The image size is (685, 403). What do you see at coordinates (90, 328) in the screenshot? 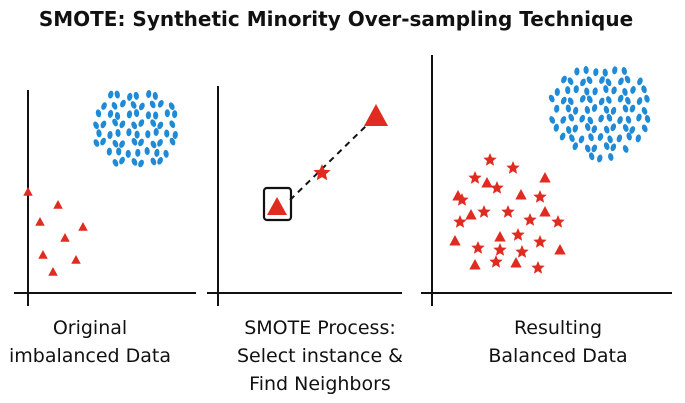
I see `caption: Original` at bounding box center [90, 328].